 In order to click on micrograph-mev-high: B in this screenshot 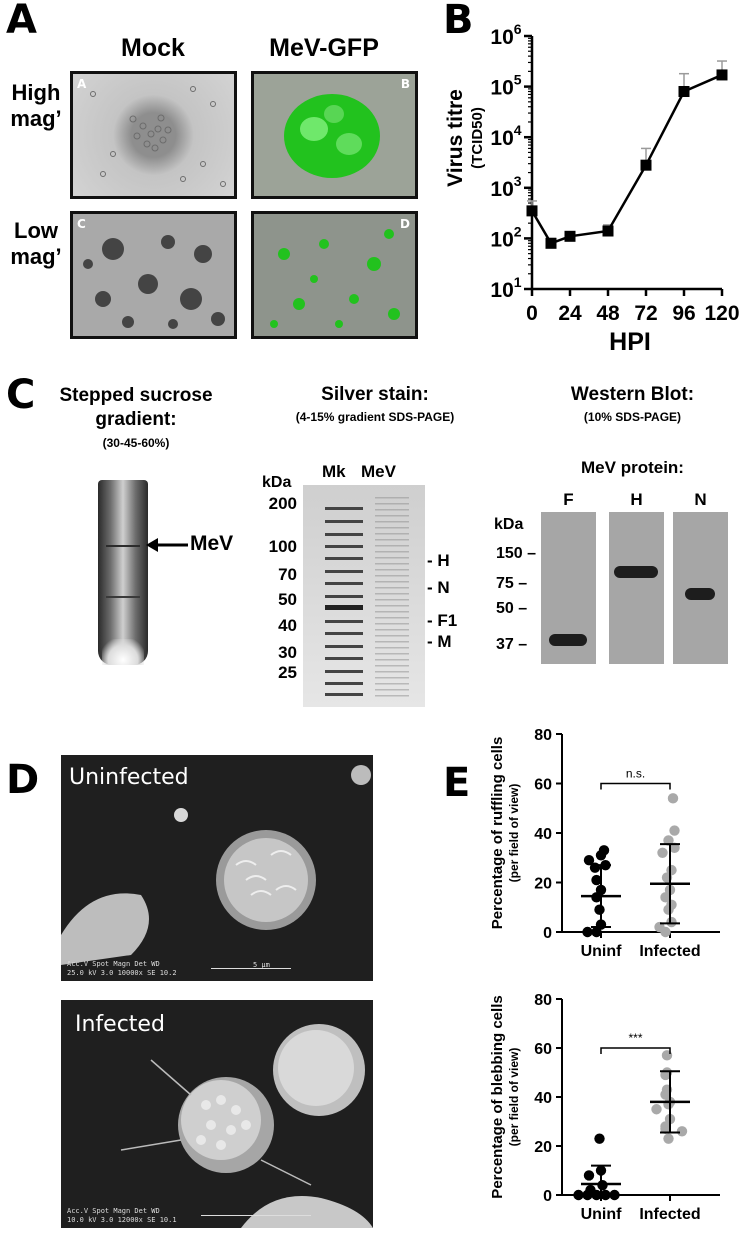, I will do `click(334, 135)`.